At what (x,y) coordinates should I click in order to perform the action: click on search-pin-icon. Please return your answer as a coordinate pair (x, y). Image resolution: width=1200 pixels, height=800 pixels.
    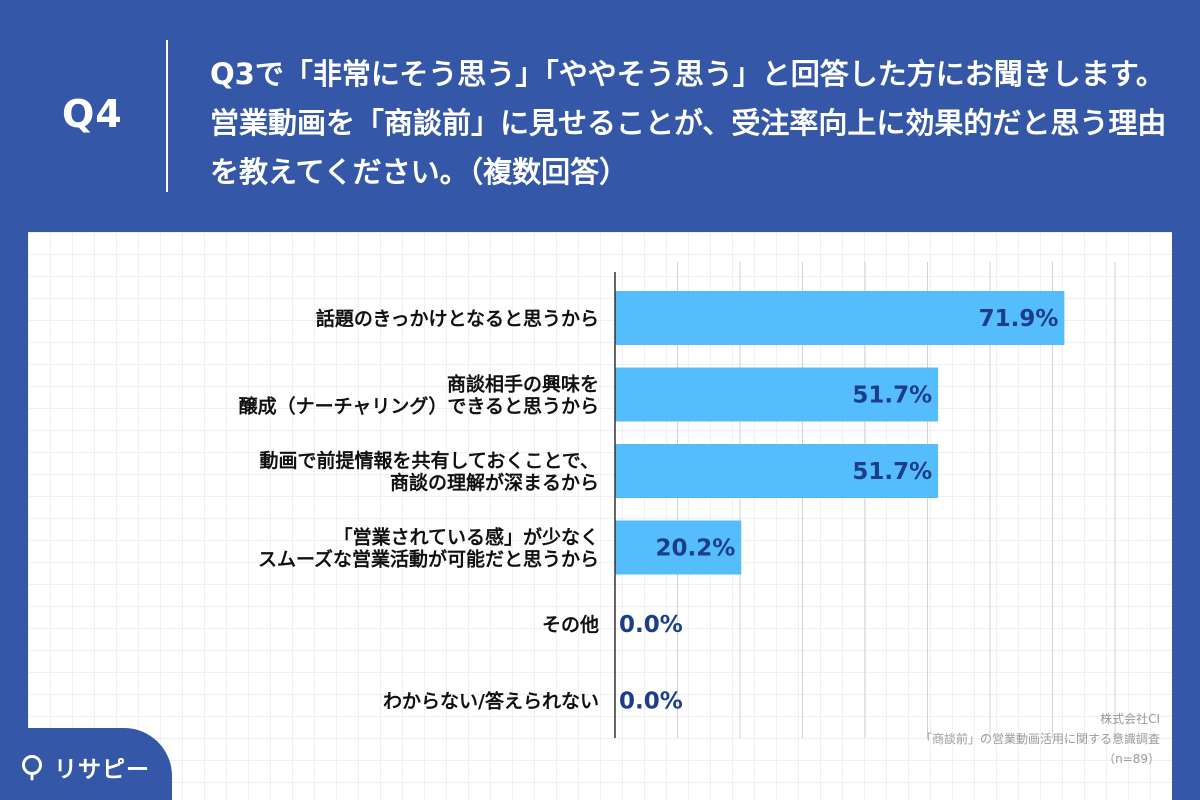
    Looking at the image, I should click on (32, 768).